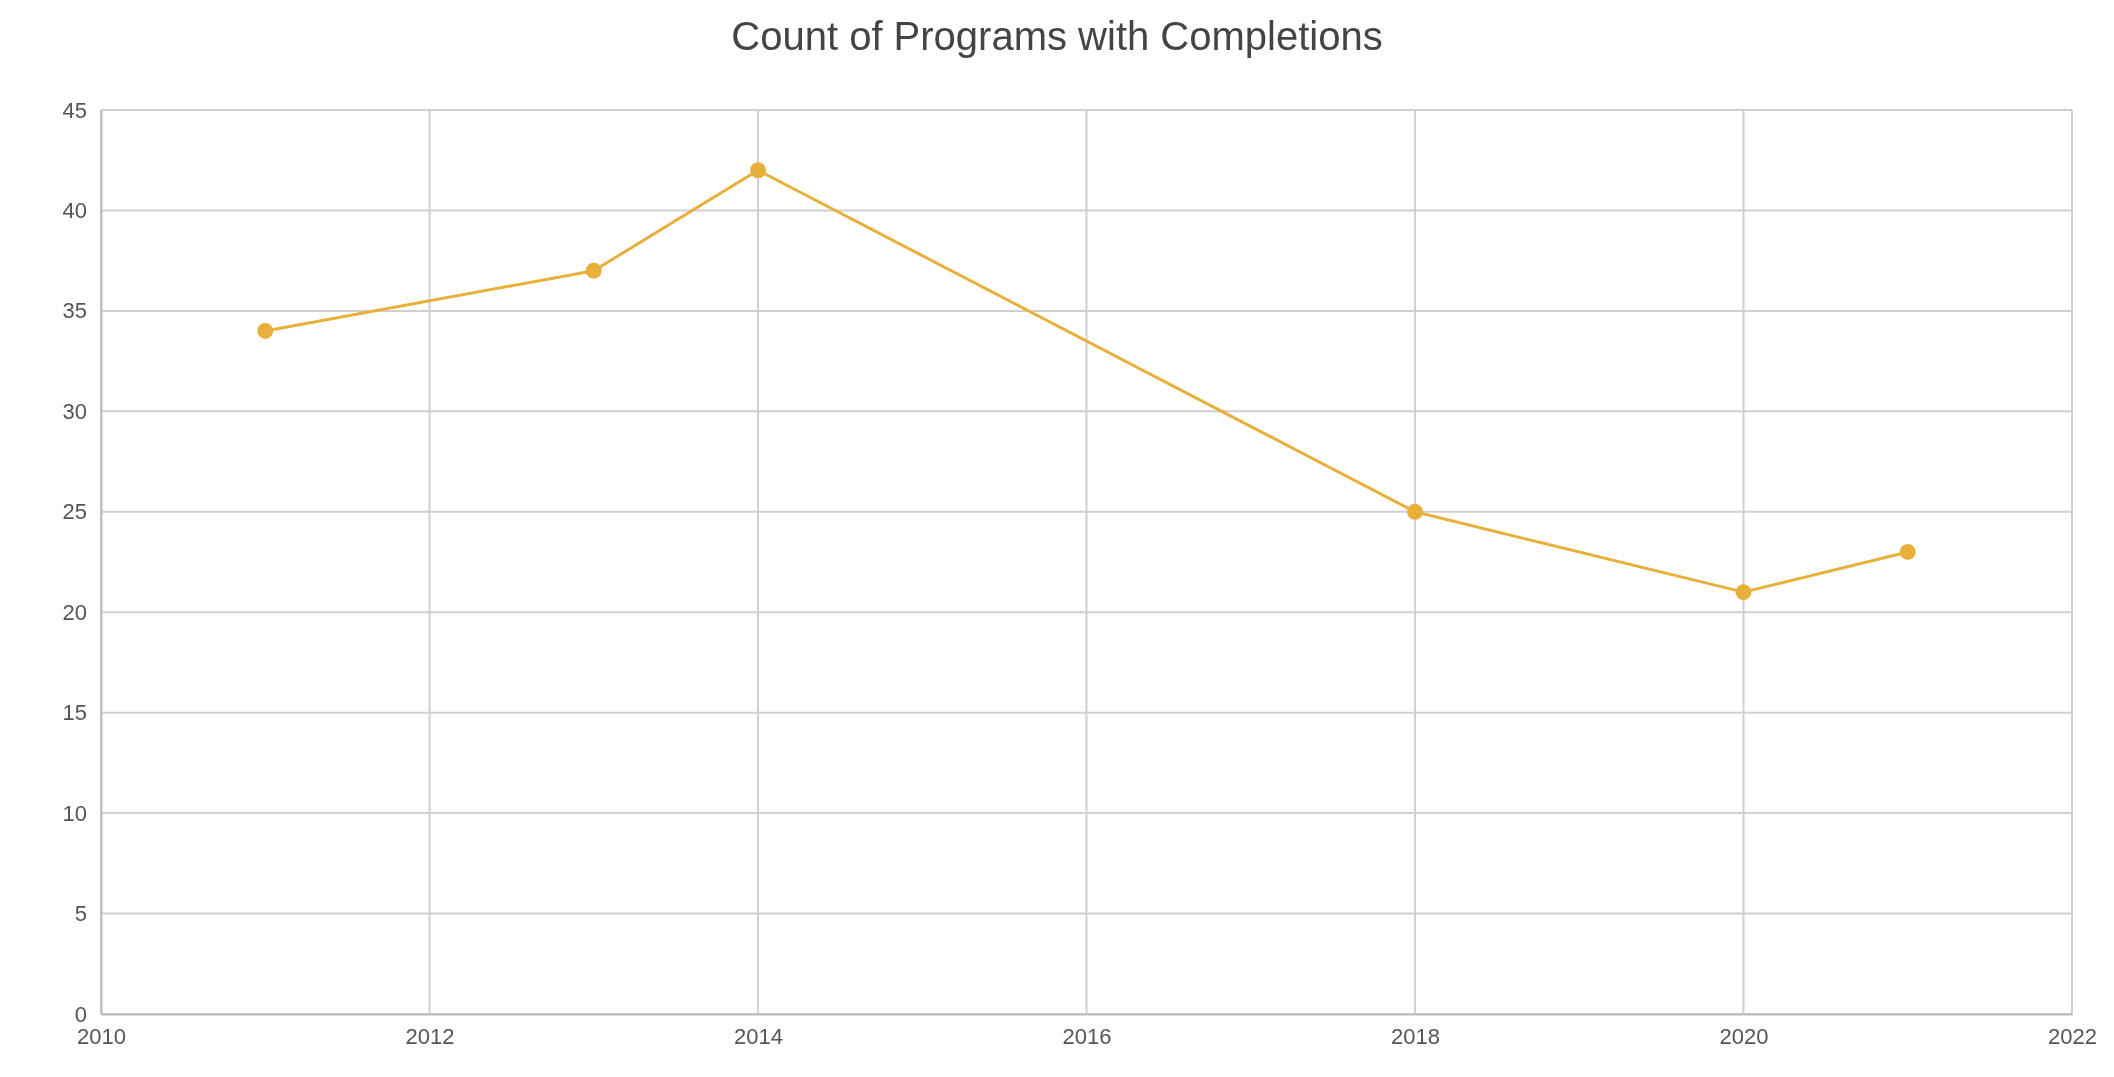  What do you see at coordinates (430, 1036) in the screenshot?
I see `x-tick-label: 2012` at bounding box center [430, 1036].